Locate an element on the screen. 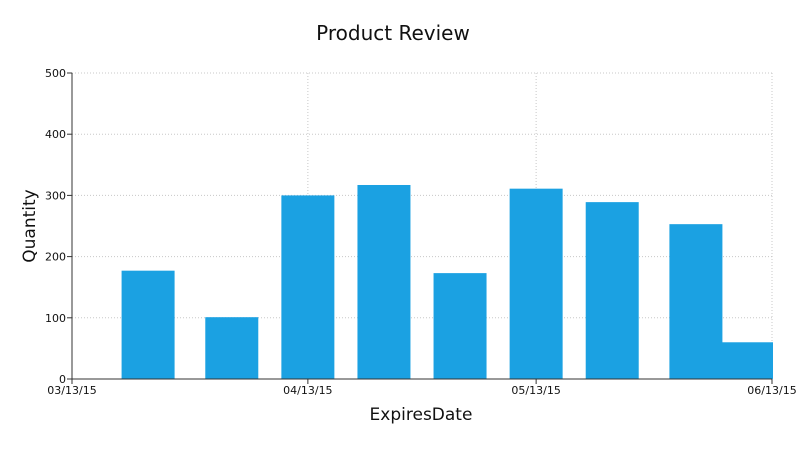 This screenshot has width=800, height=450. x-tick-label: 04/13/15 is located at coordinates (307, 390).